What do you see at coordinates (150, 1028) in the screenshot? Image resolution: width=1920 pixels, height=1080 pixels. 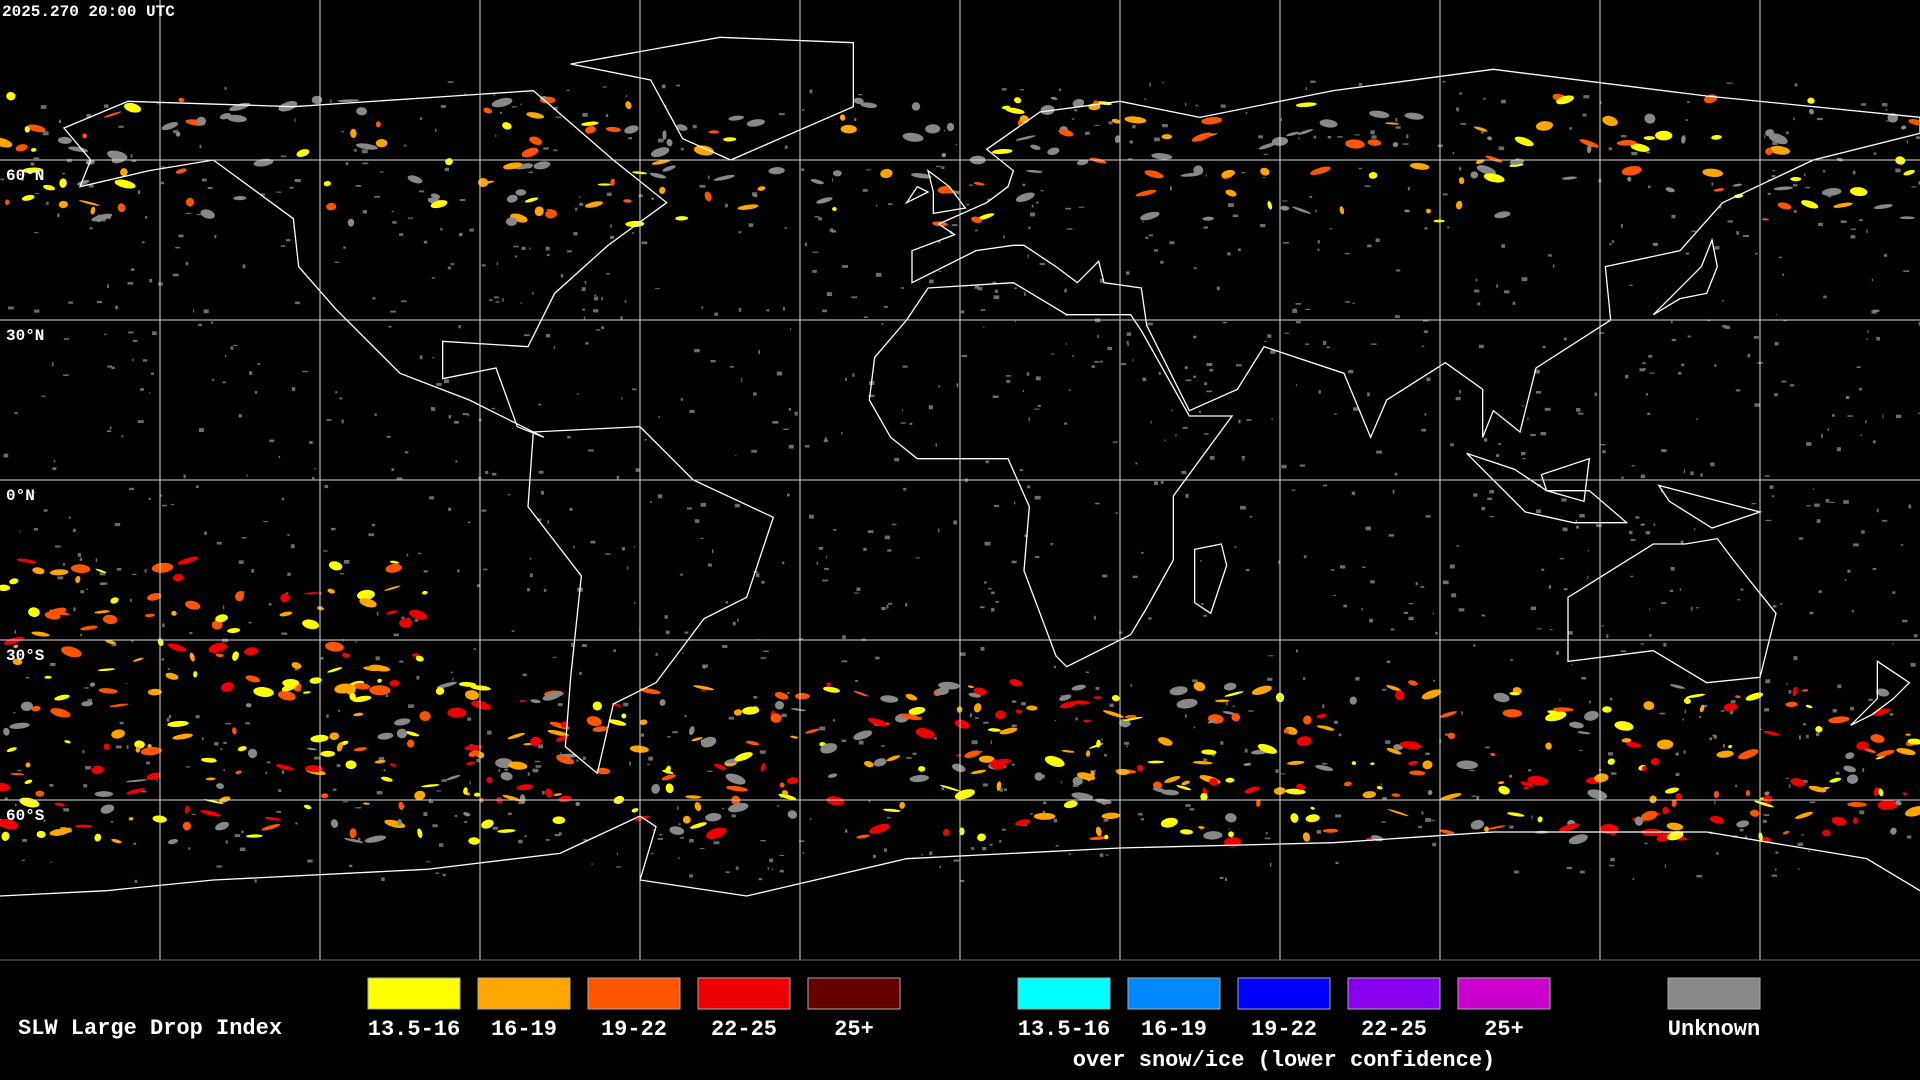 I see `legend-title: SLW Large Drop Index` at bounding box center [150, 1028].